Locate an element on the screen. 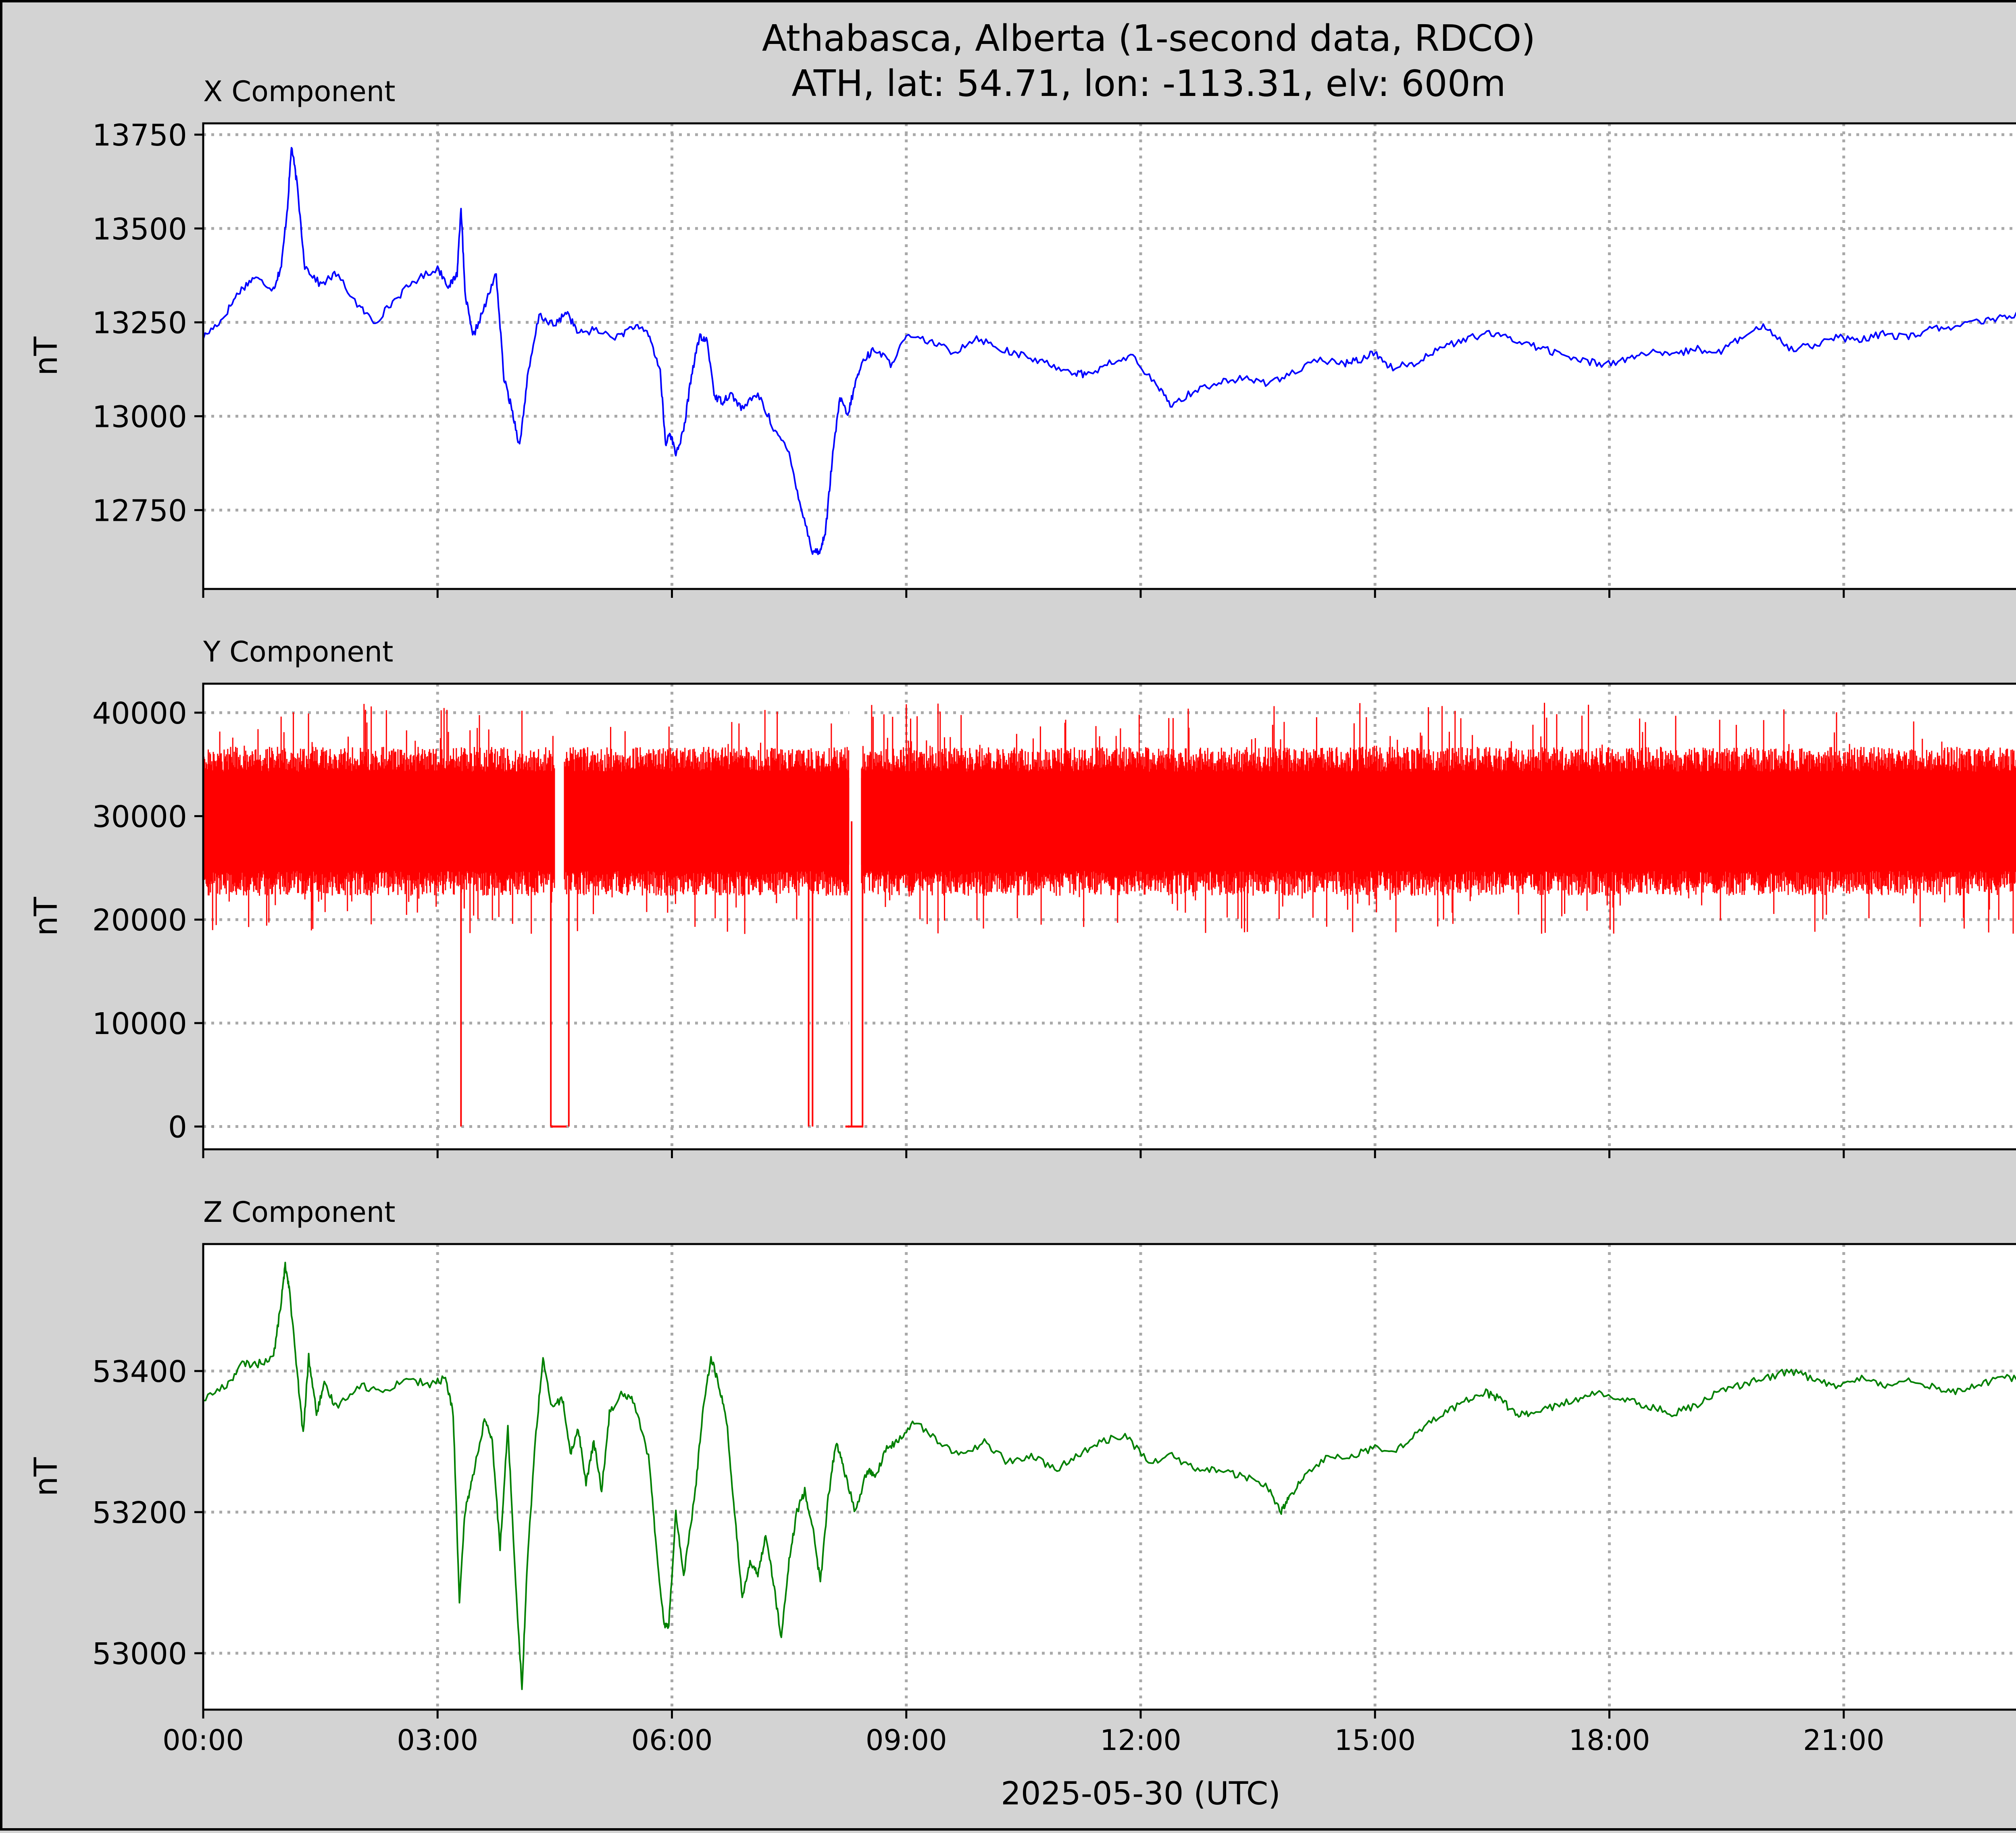 This screenshot has height=1833, width=2016. x-tick-label: 09:00 is located at coordinates (907, 1740).